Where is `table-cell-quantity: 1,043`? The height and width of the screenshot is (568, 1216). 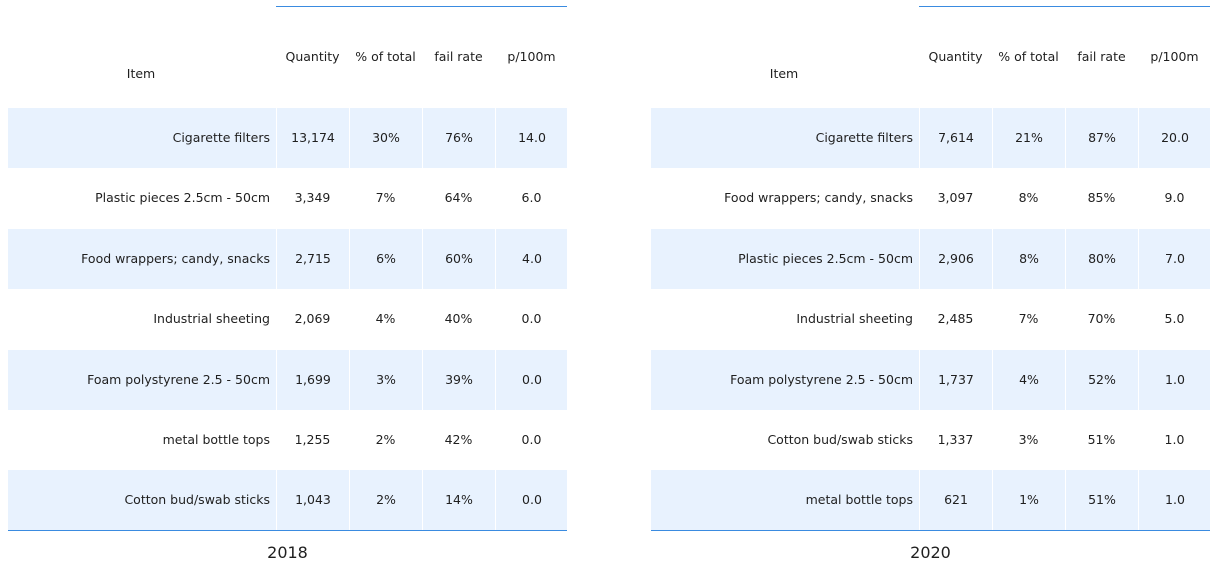 table-cell-quantity: 1,043 is located at coordinates (312, 500).